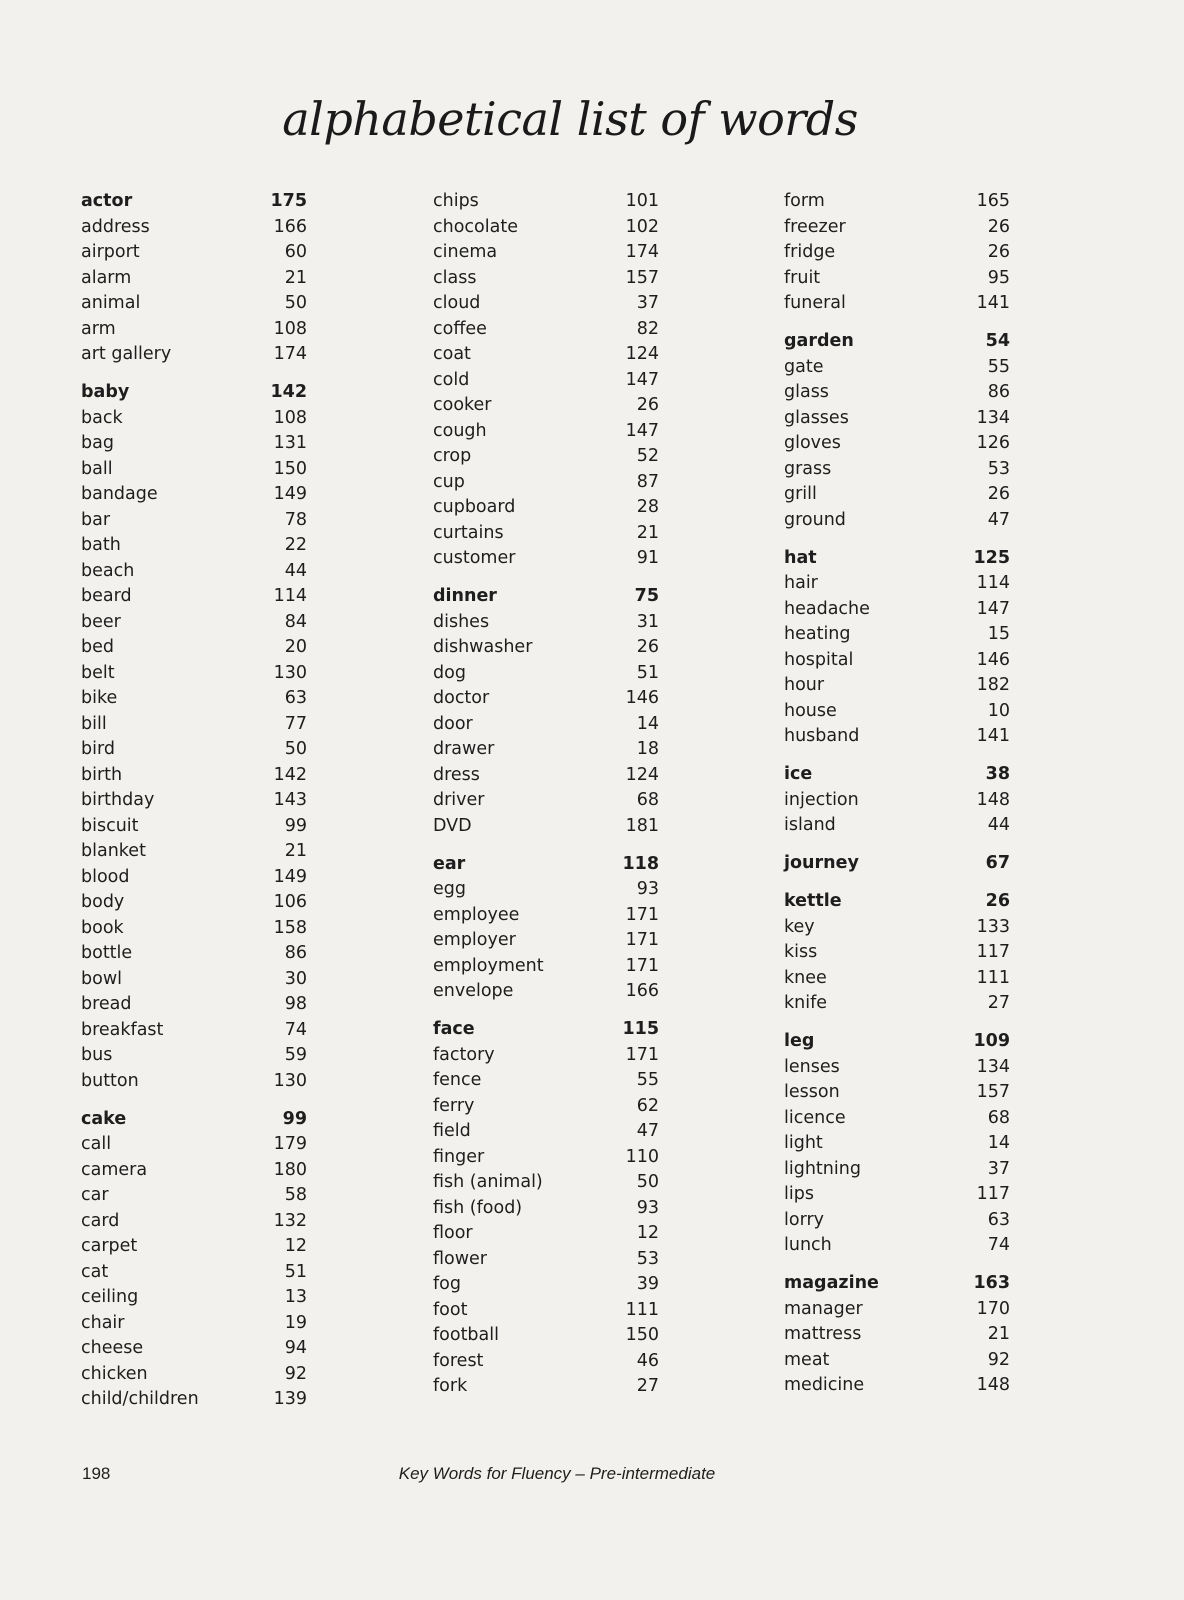 The height and width of the screenshot is (1600, 1184). What do you see at coordinates (194, 954) in the screenshot?
I see `word-entry: bottle 86` at bounding box center [194, 954].